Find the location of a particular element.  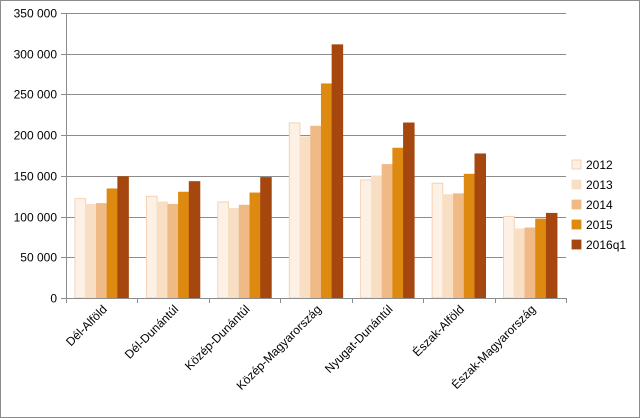

legend-swatch-2012 is located at coordinates (576, 164).